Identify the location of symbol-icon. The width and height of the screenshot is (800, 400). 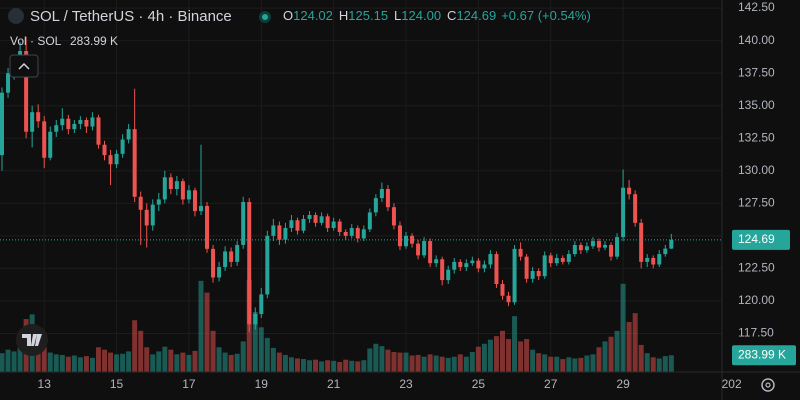
(16, 16).